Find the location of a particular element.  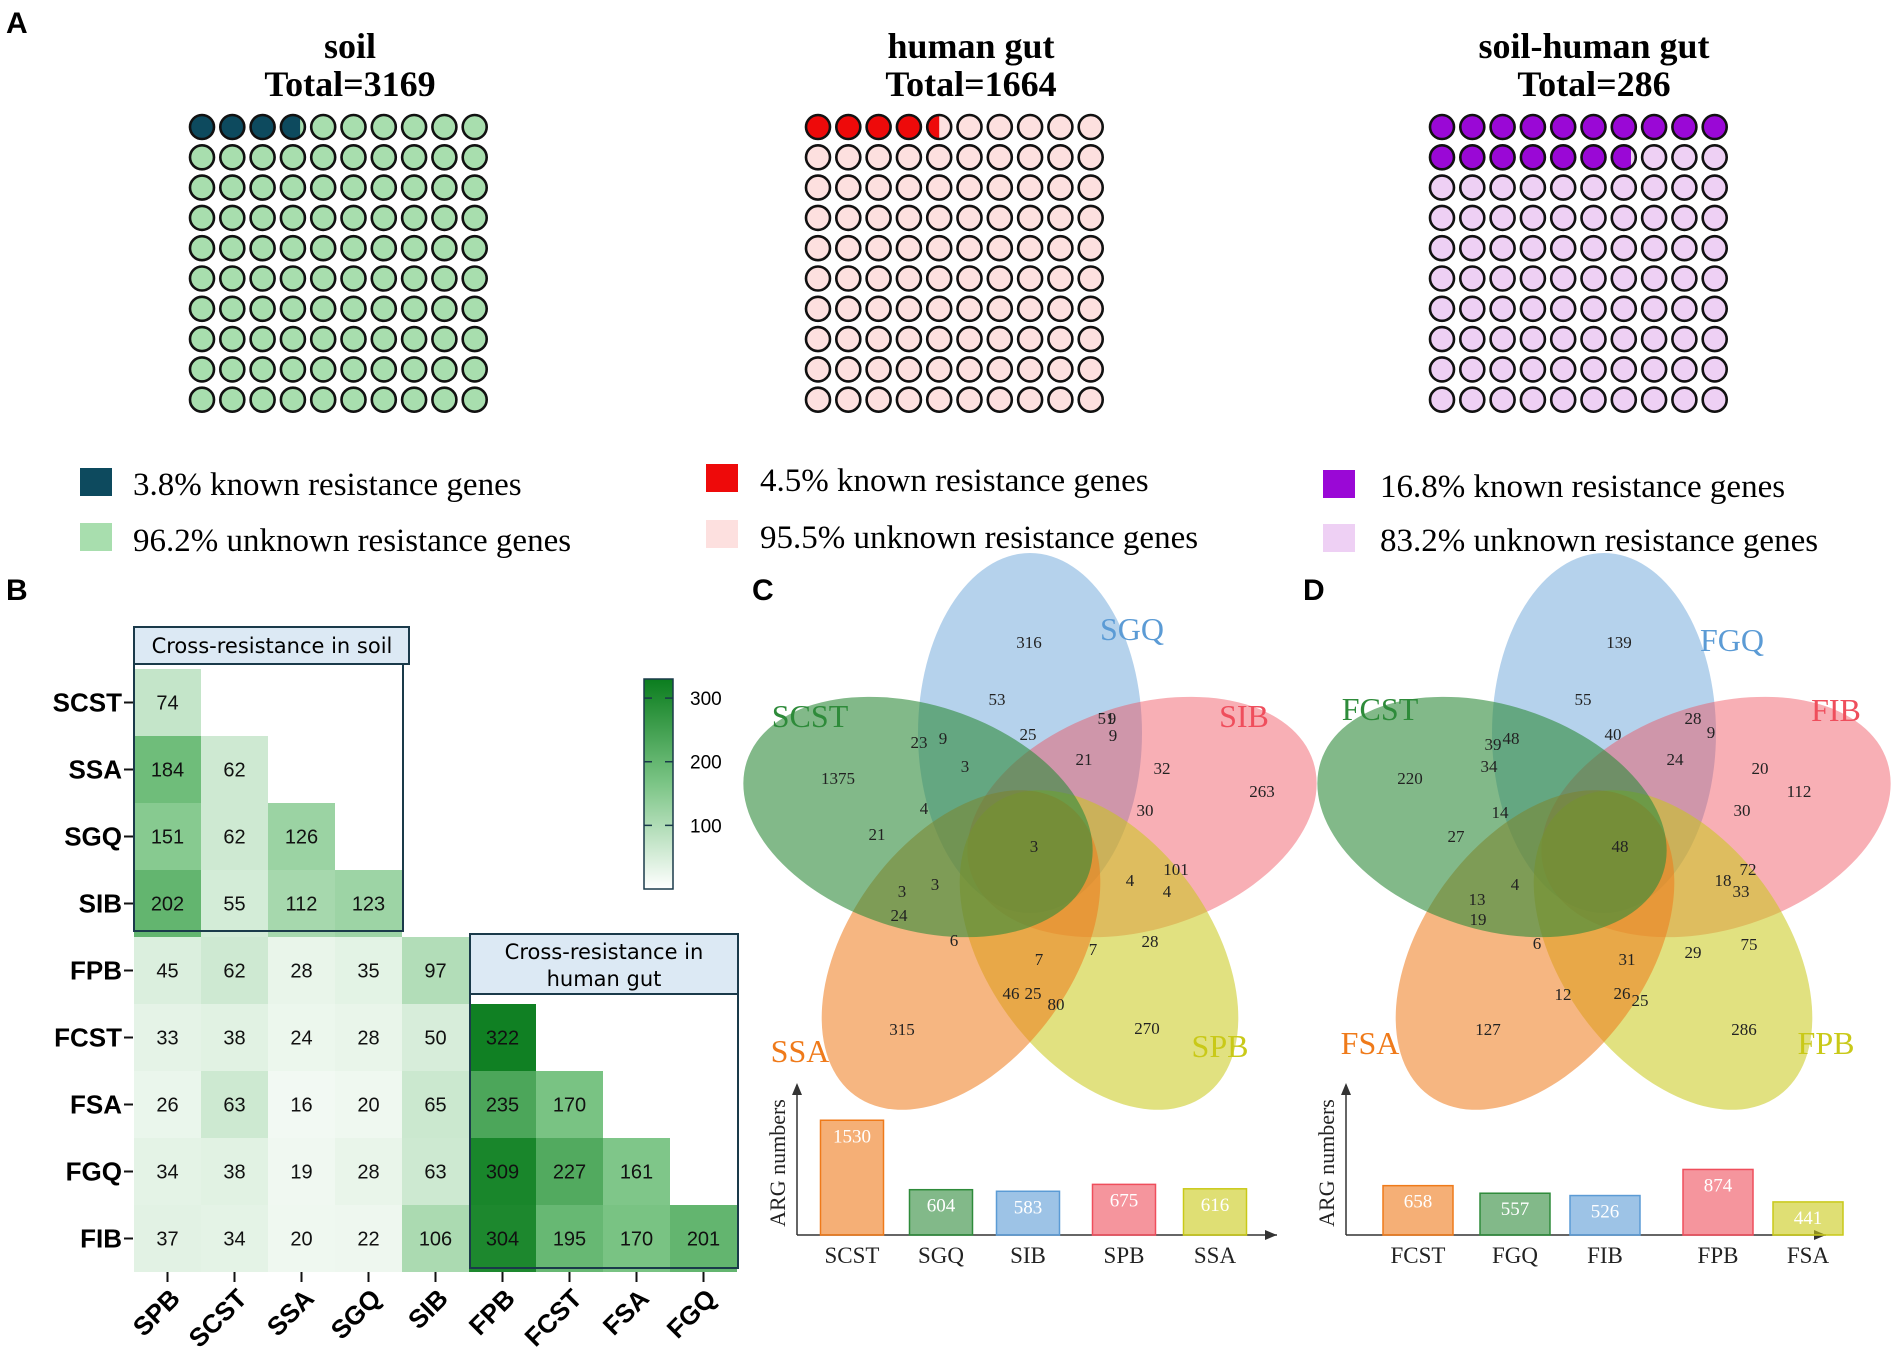

heatmap-row-label: SSA is located at coordinates (96, 770).